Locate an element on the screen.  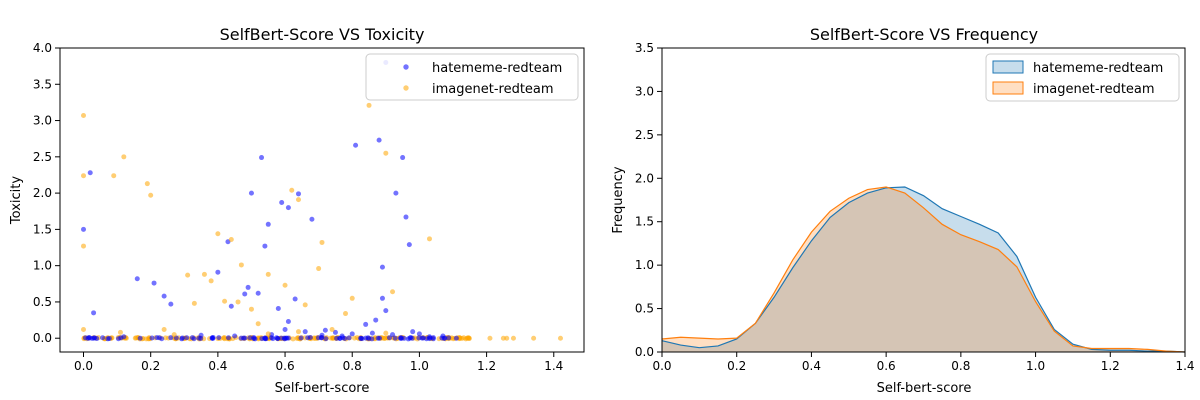
scatter-legend-marker-imagenet is located at coordinates (406, 88).